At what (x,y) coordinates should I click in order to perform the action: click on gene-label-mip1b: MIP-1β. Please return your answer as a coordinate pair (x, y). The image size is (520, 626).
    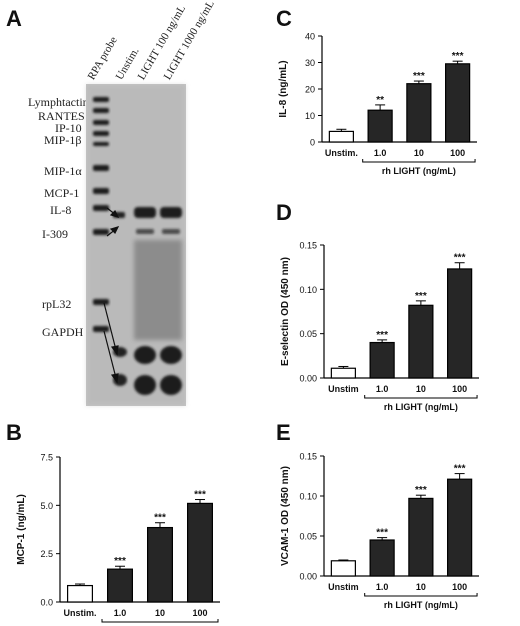
    Looking at the image, I should click on (63, 140).